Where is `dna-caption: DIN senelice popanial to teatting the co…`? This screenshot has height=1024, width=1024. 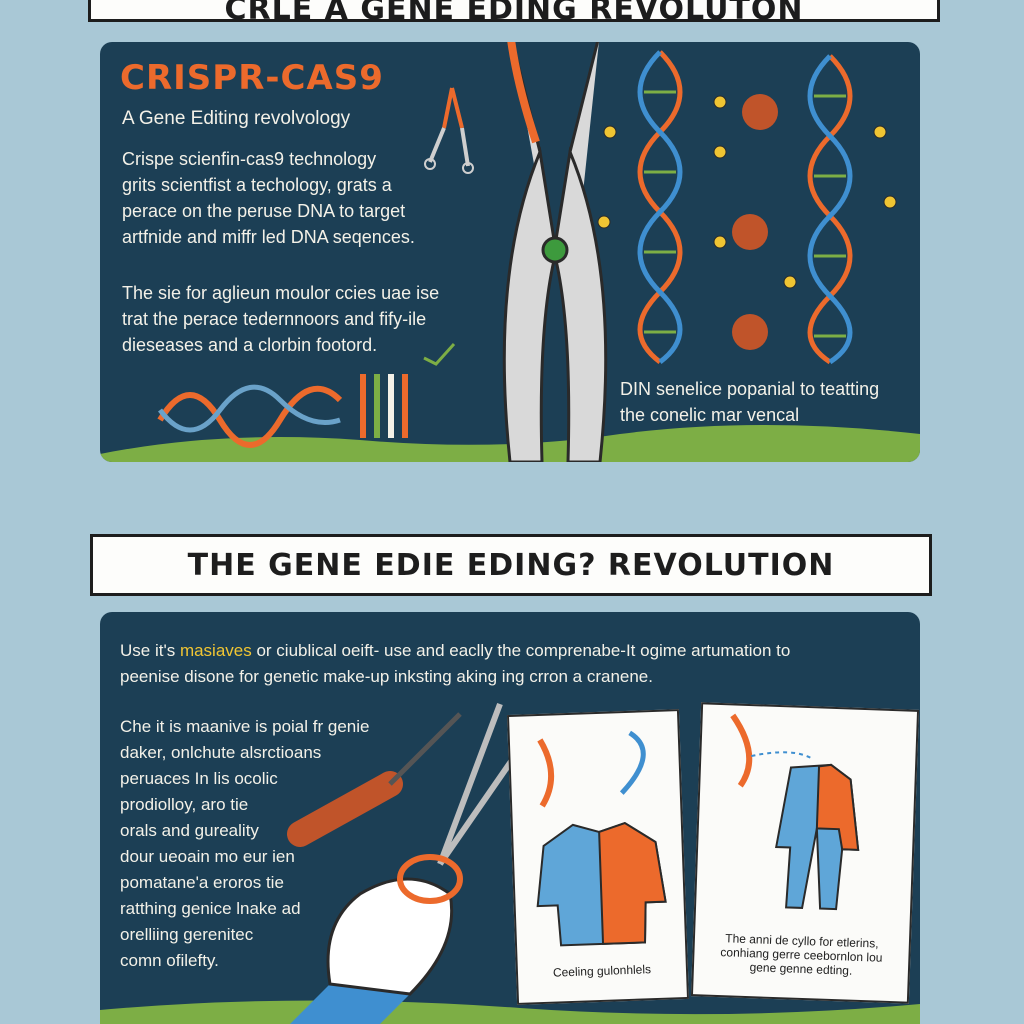
dna-caption: DIN senelice popanial to teatting the co… is located at coordinates (770, 402).